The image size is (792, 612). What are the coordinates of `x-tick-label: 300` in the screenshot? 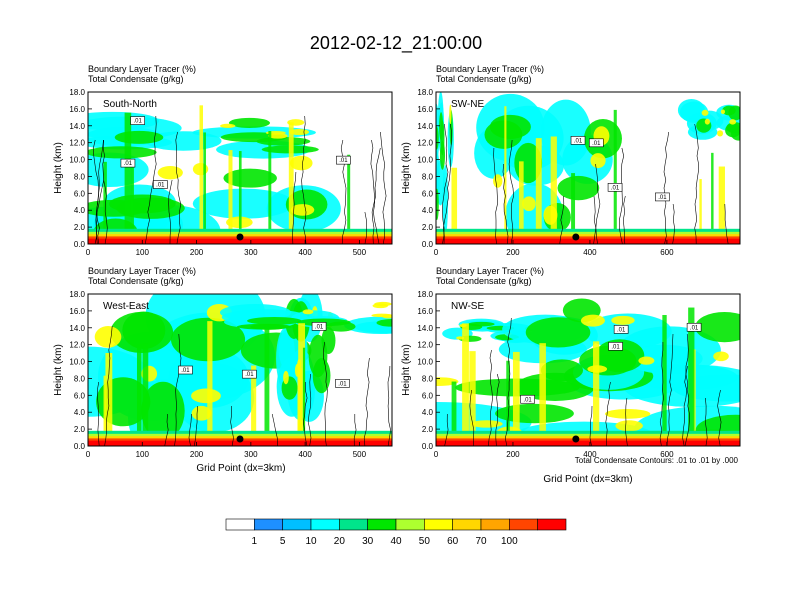 It's located at (251, 252).